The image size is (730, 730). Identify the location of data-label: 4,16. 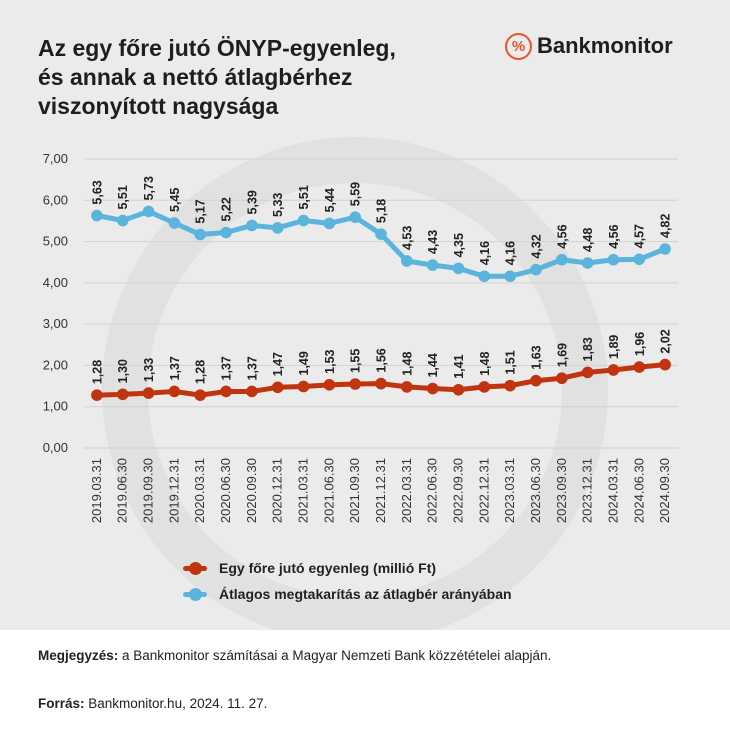
(511, 253).